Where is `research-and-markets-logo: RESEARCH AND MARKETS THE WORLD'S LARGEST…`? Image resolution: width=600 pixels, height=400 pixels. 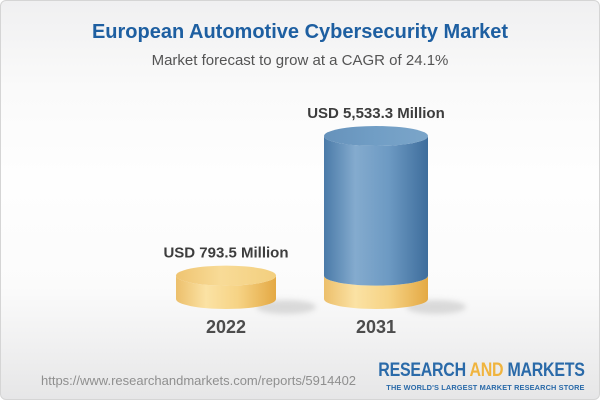 research-and-markets-logo: RESEARCH AND MARKETS THE WORLD'S LARGEST… is located at coordinates (462, 376).